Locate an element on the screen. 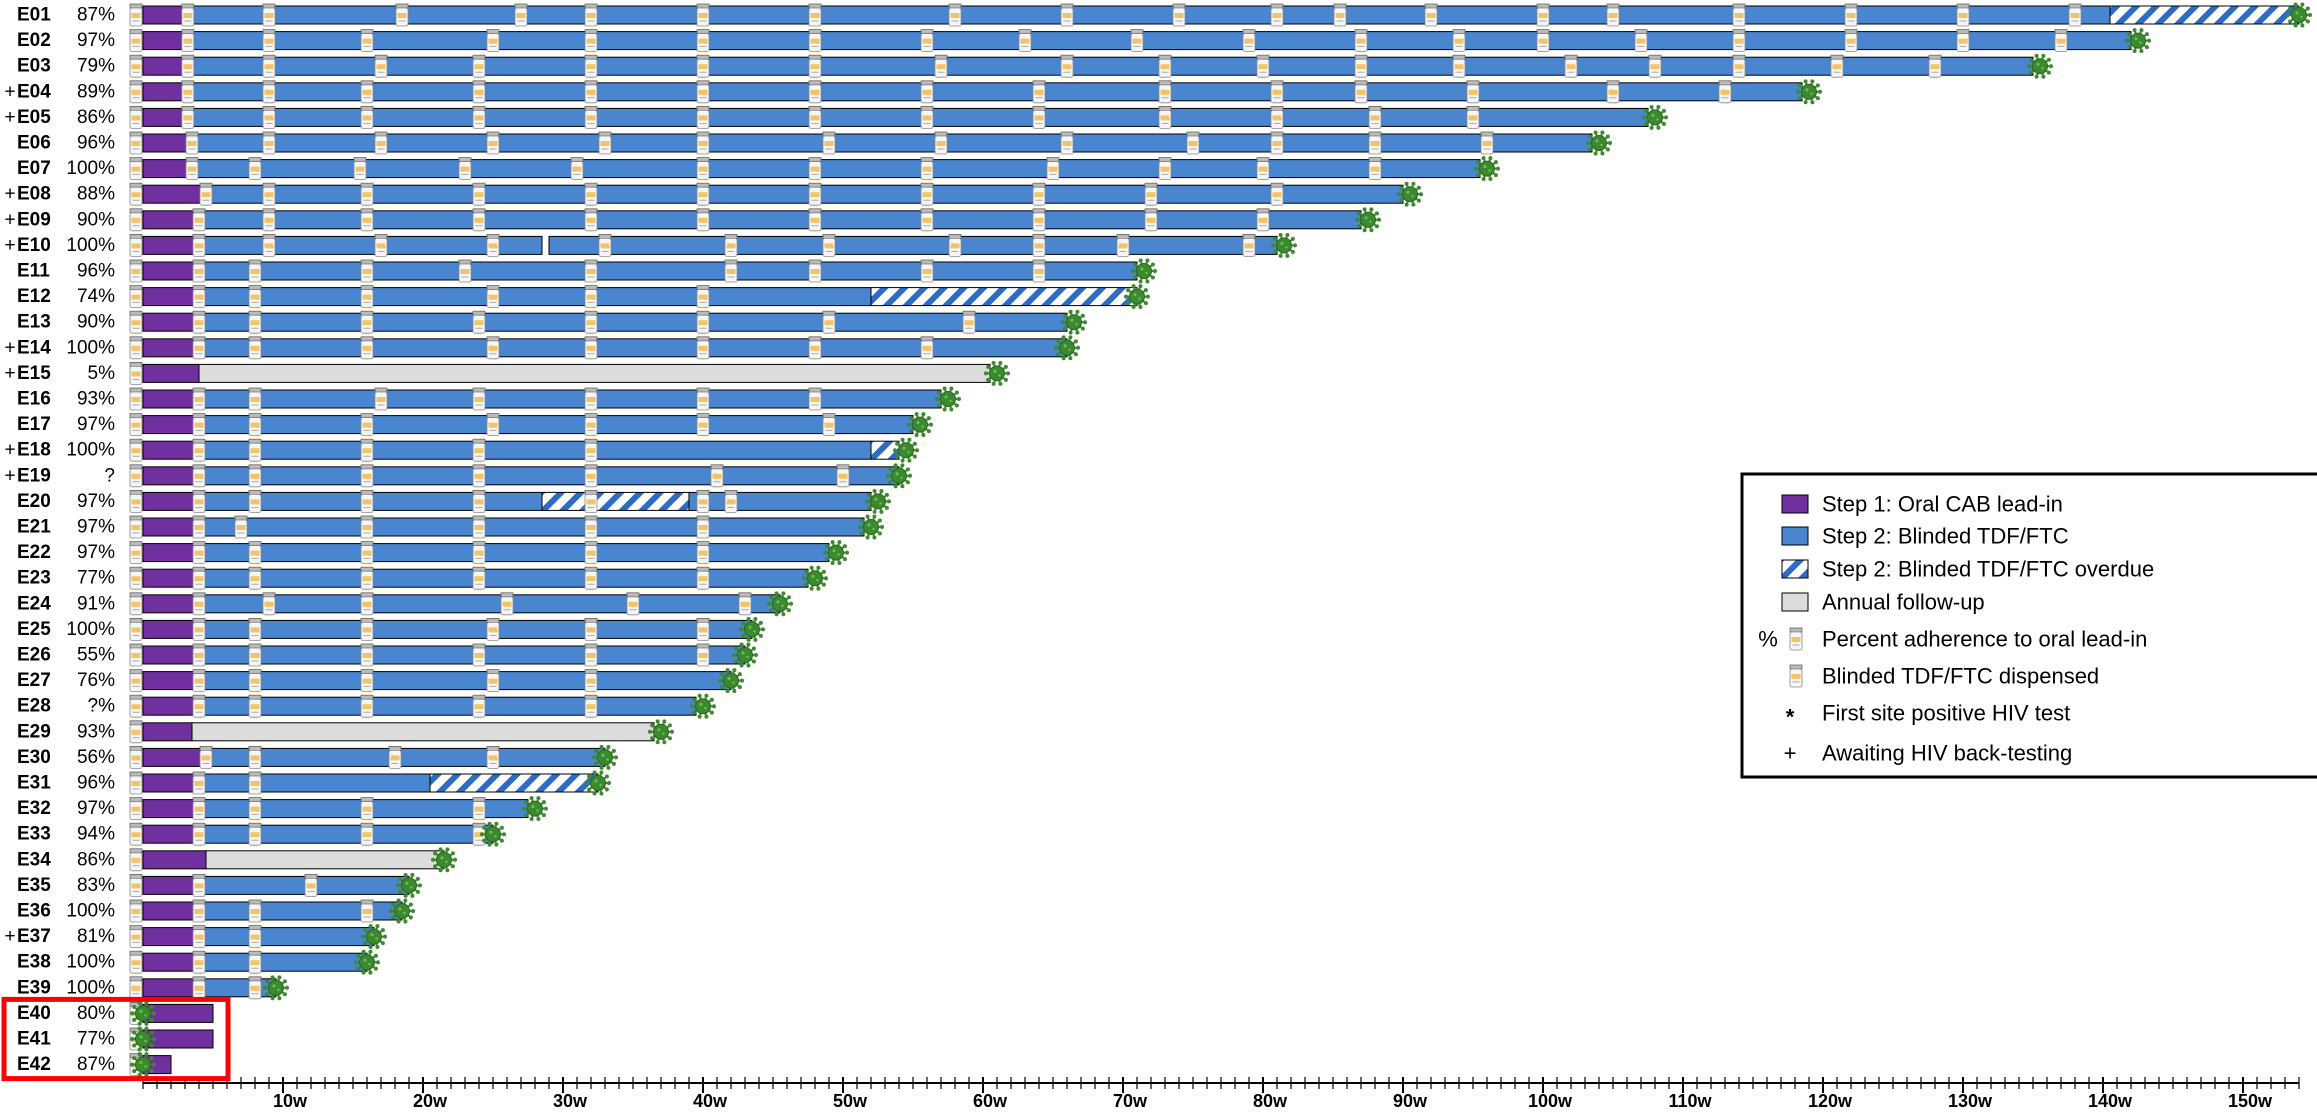 The width and height of the screenshot is (2317, 1119). participant-id: E18 is located at coordinates (34, 450).